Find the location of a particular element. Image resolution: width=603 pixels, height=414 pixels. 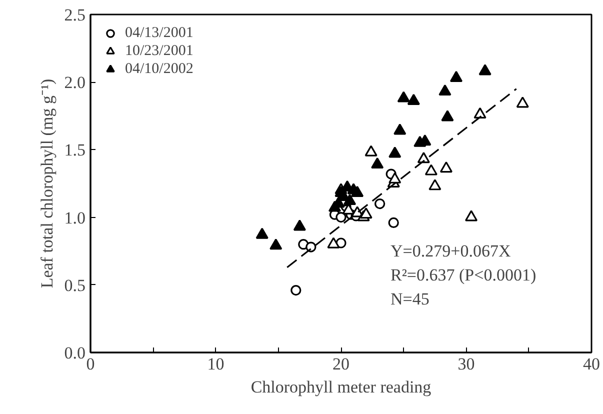

x-tick-label: 0 is located at coordinates (90, 364).